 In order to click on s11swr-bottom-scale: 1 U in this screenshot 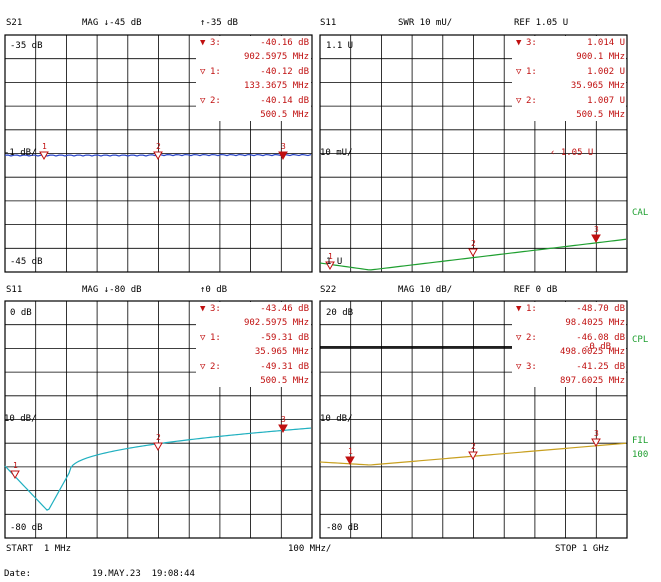, I will do `click(334, 262)`.